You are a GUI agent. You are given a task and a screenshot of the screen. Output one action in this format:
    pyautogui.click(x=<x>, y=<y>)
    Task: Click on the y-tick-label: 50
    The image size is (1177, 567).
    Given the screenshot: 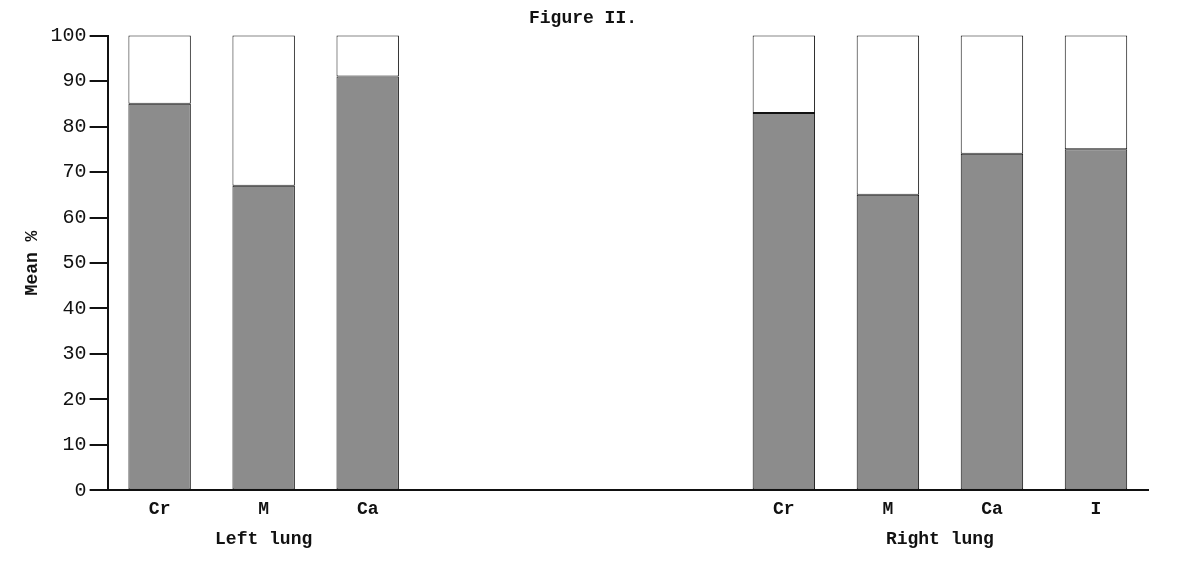 What is the action you would take?
    pyautogui.click(x=74, y=263)
    